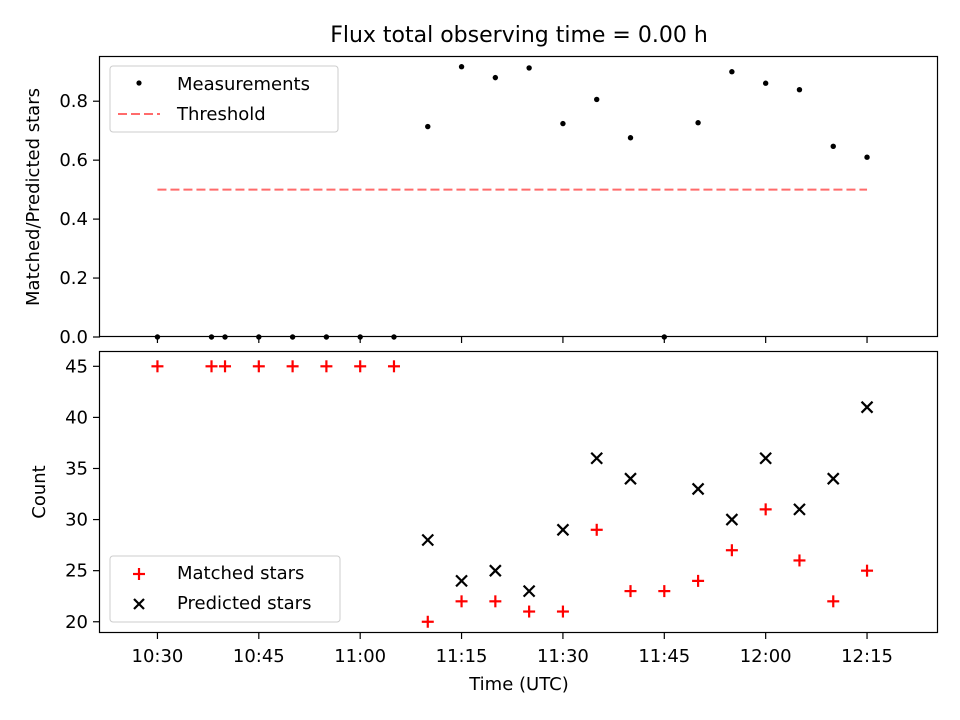 The image size is (960, 720). I want to click on top-legend-box, so click(224, 99).